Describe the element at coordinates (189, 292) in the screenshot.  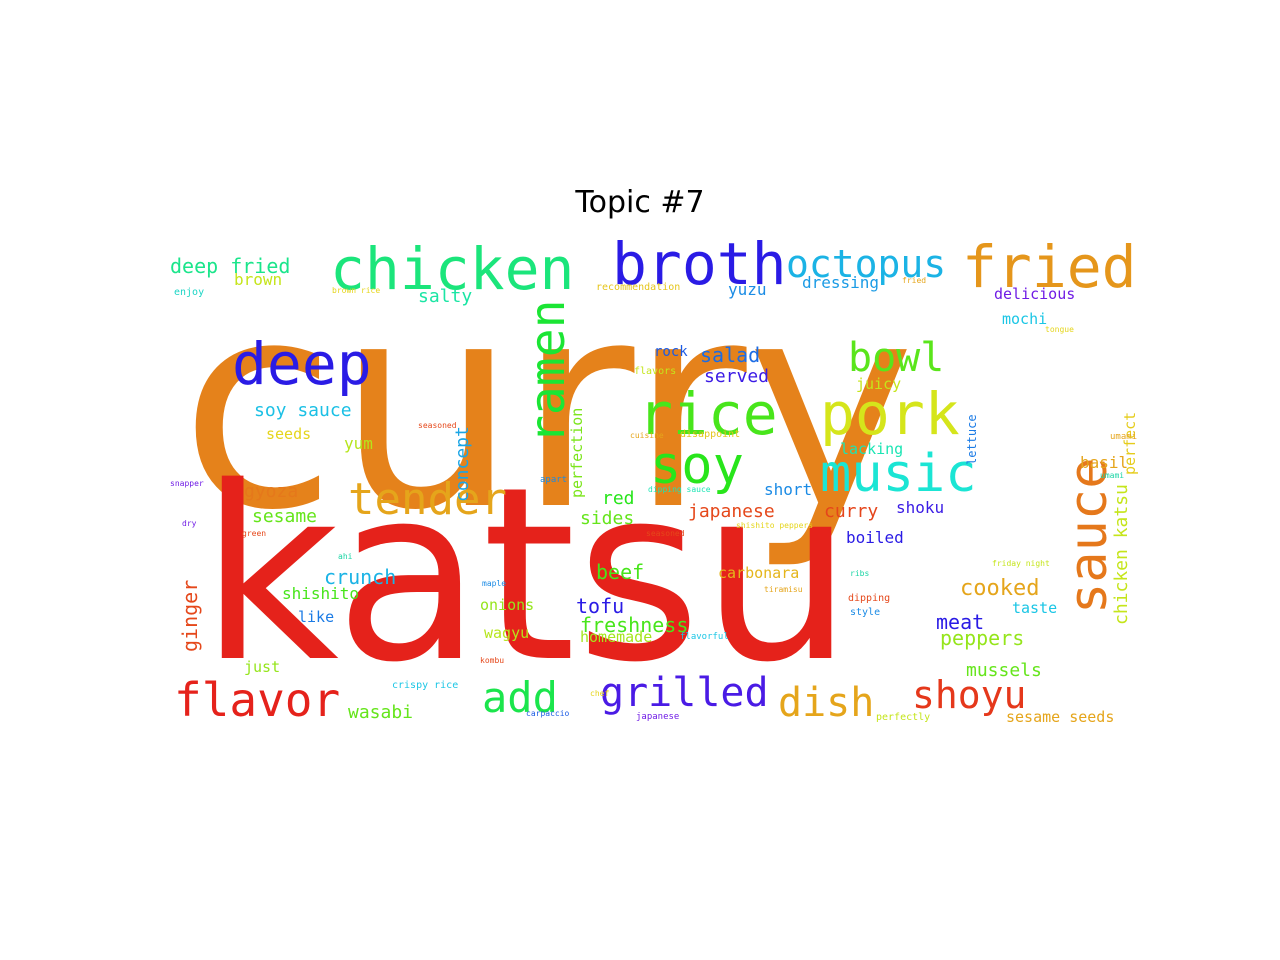
I see `cloud-word: enjoy` at that location.